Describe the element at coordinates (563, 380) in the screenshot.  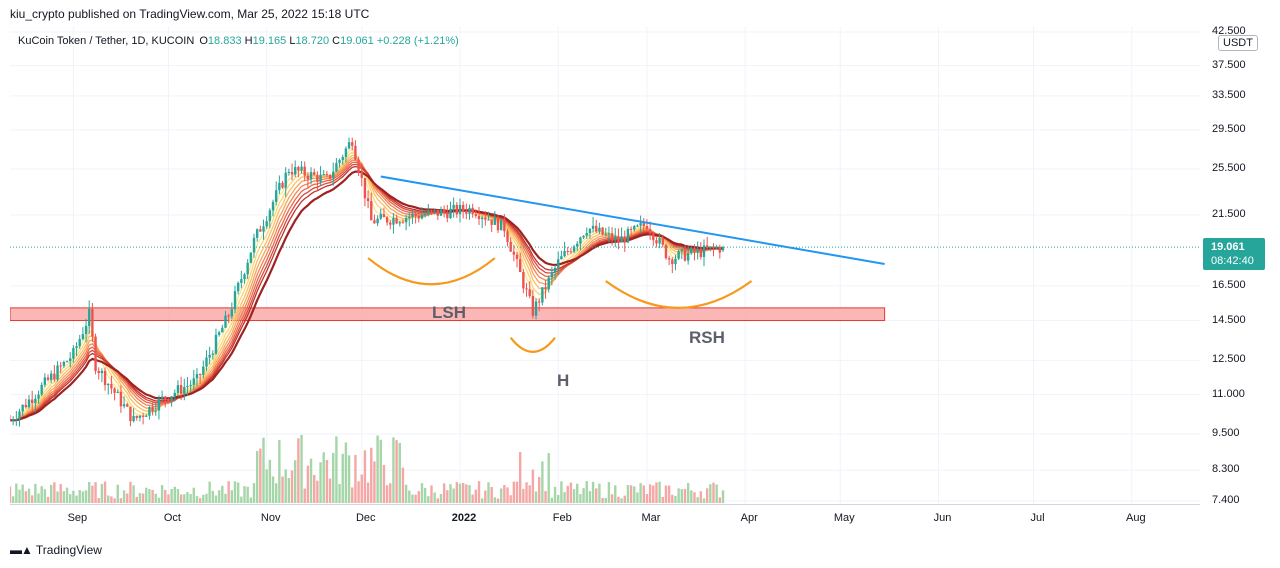
I see `annotation-h: H` at that location.